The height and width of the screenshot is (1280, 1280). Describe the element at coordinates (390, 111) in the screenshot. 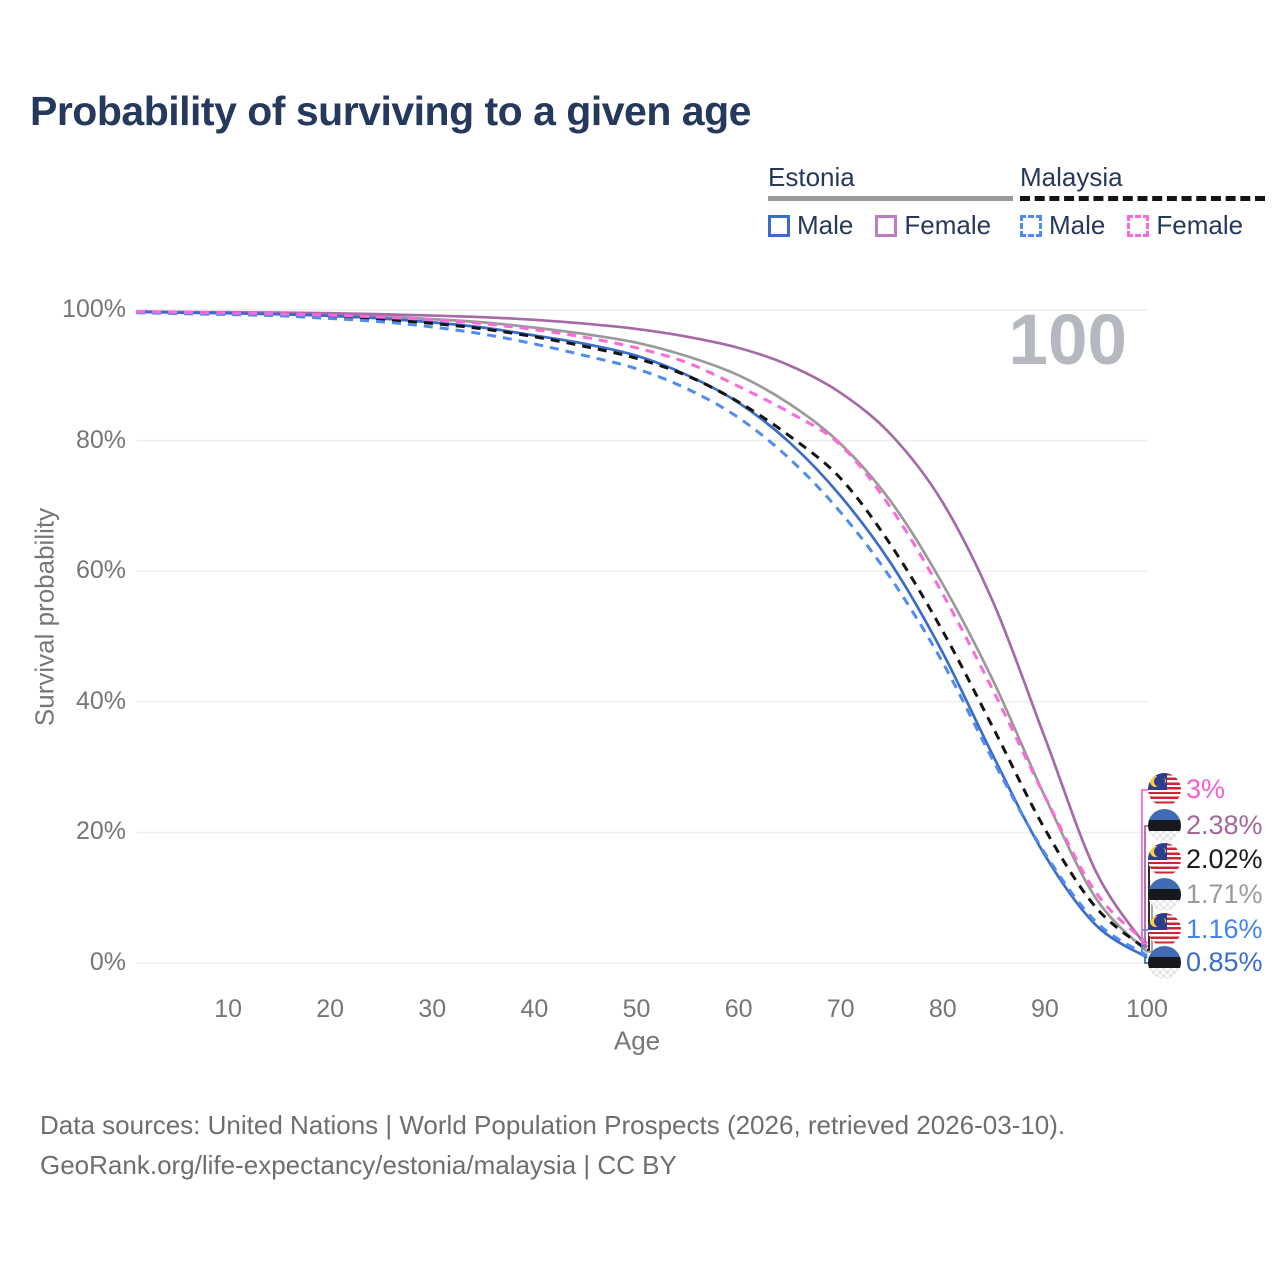

I see `page-title: Probability of surviving to a given age` at that location.